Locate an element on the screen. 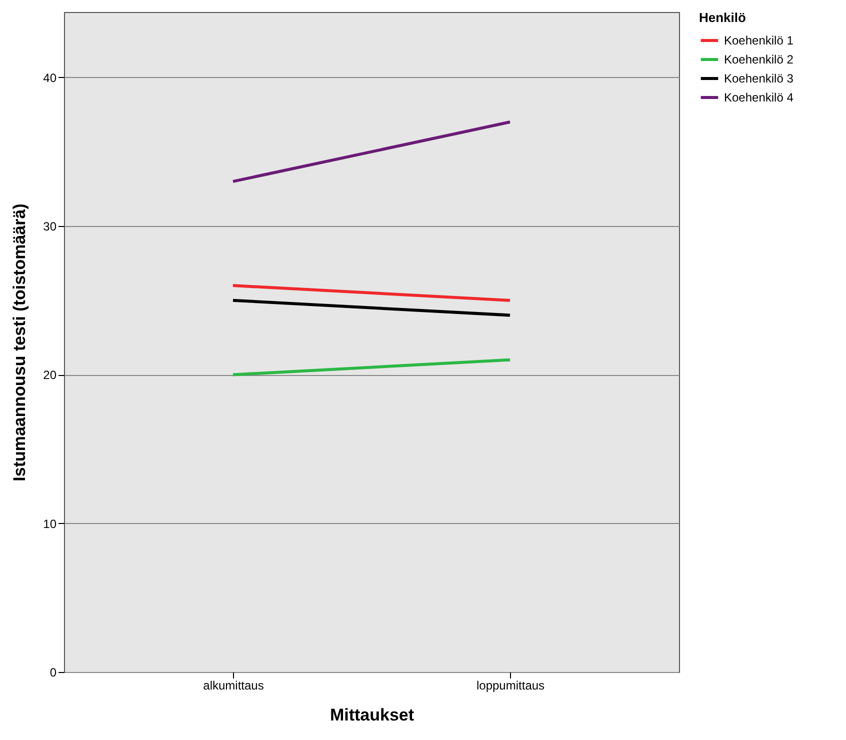 The image size is (846, 740). y-tick-label: 40 is located at coordinates (50, 77).